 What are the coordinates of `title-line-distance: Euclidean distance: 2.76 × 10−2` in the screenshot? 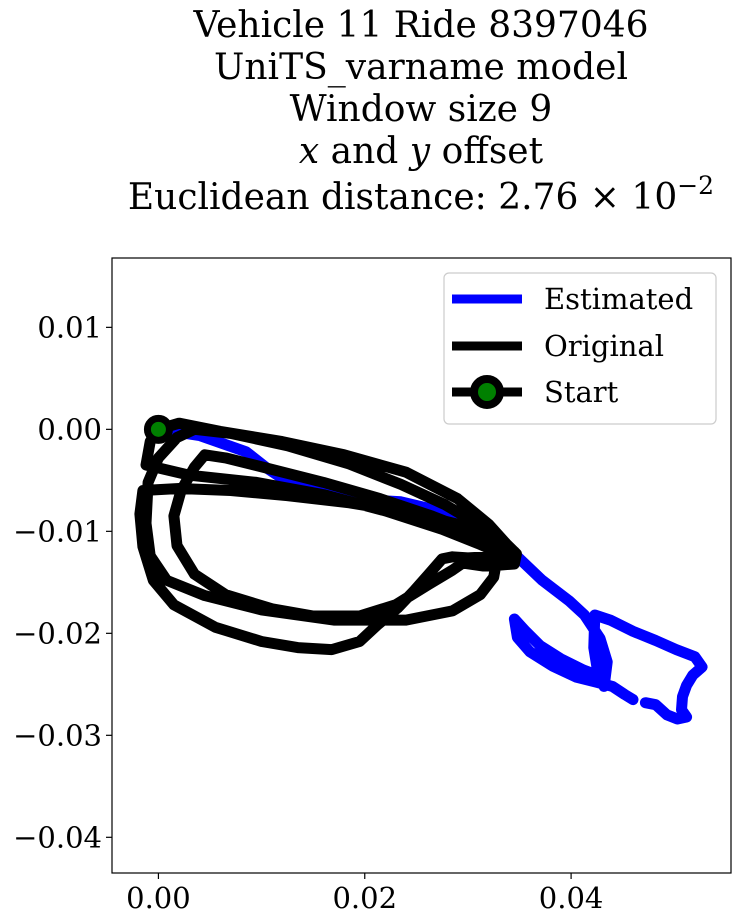 It's located at (421, 194).